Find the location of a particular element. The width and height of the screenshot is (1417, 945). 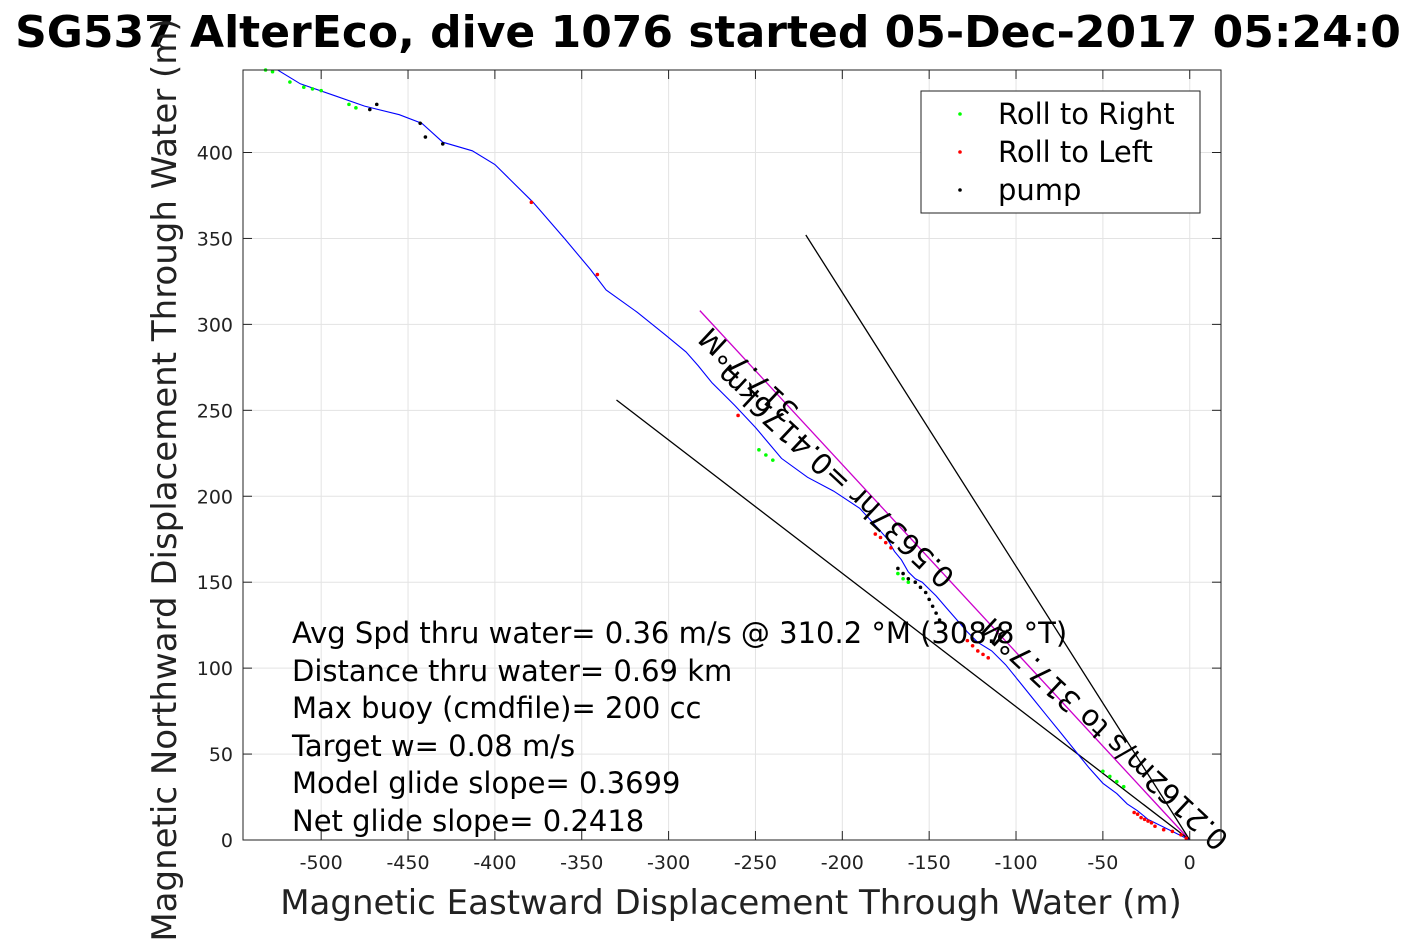

y-tick-label: 100 is located at coordinates (215, 669).